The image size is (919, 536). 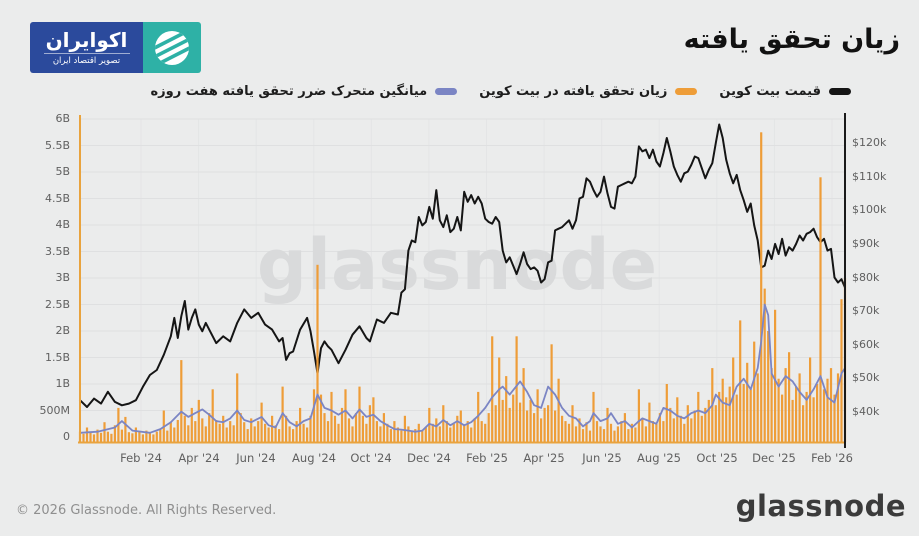 I want to click on ecoiran-logo: اکوایران تصویر اقتصاد ایران, so click(x=115, y=47).